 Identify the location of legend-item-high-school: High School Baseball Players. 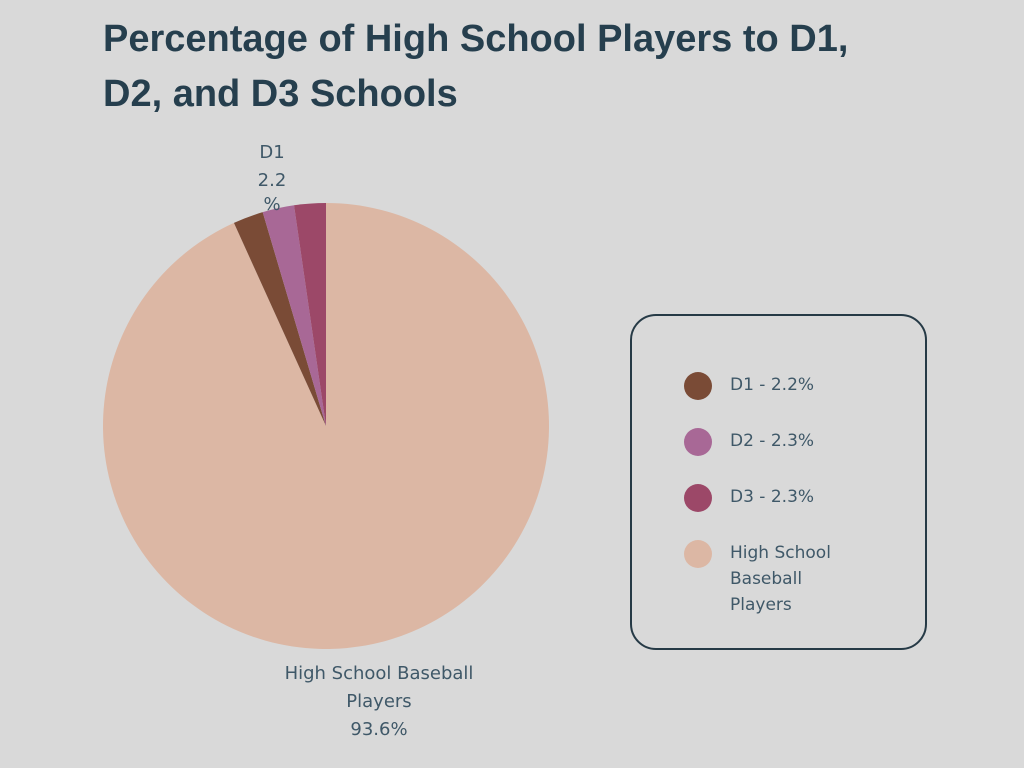
(762, 579).